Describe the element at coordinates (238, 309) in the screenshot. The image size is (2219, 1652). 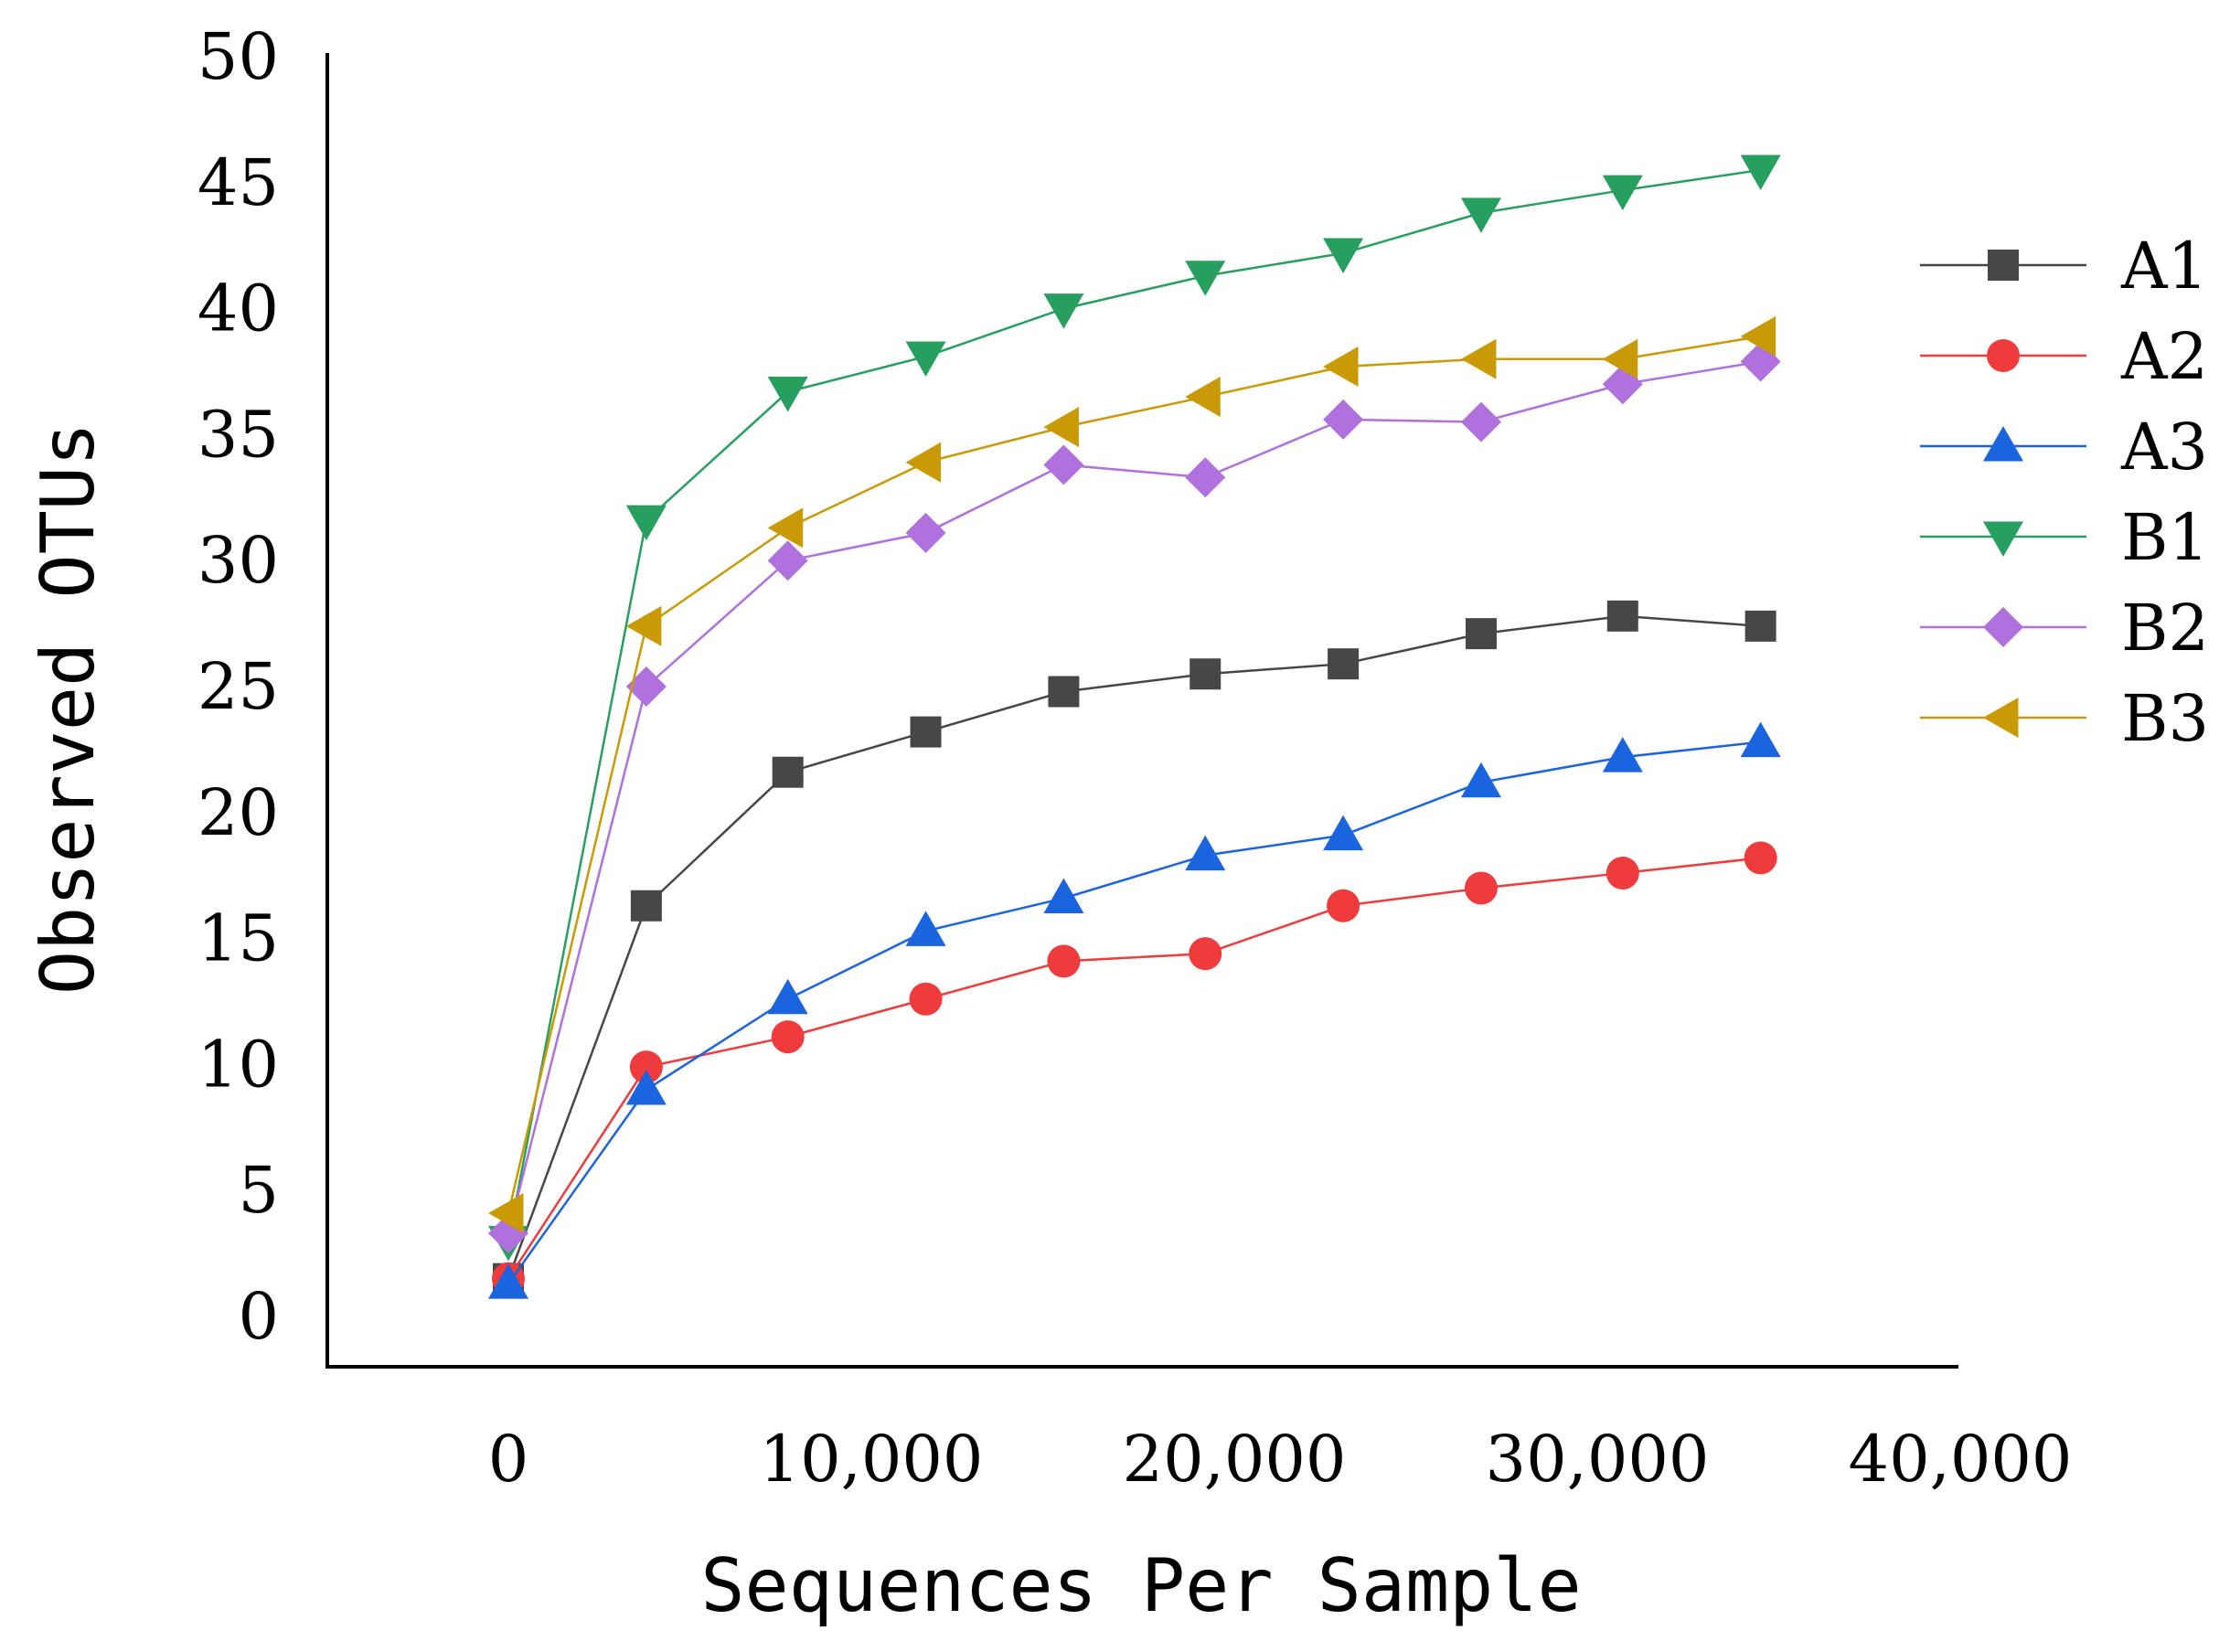
I see `y-tick-label: 40` at that location.